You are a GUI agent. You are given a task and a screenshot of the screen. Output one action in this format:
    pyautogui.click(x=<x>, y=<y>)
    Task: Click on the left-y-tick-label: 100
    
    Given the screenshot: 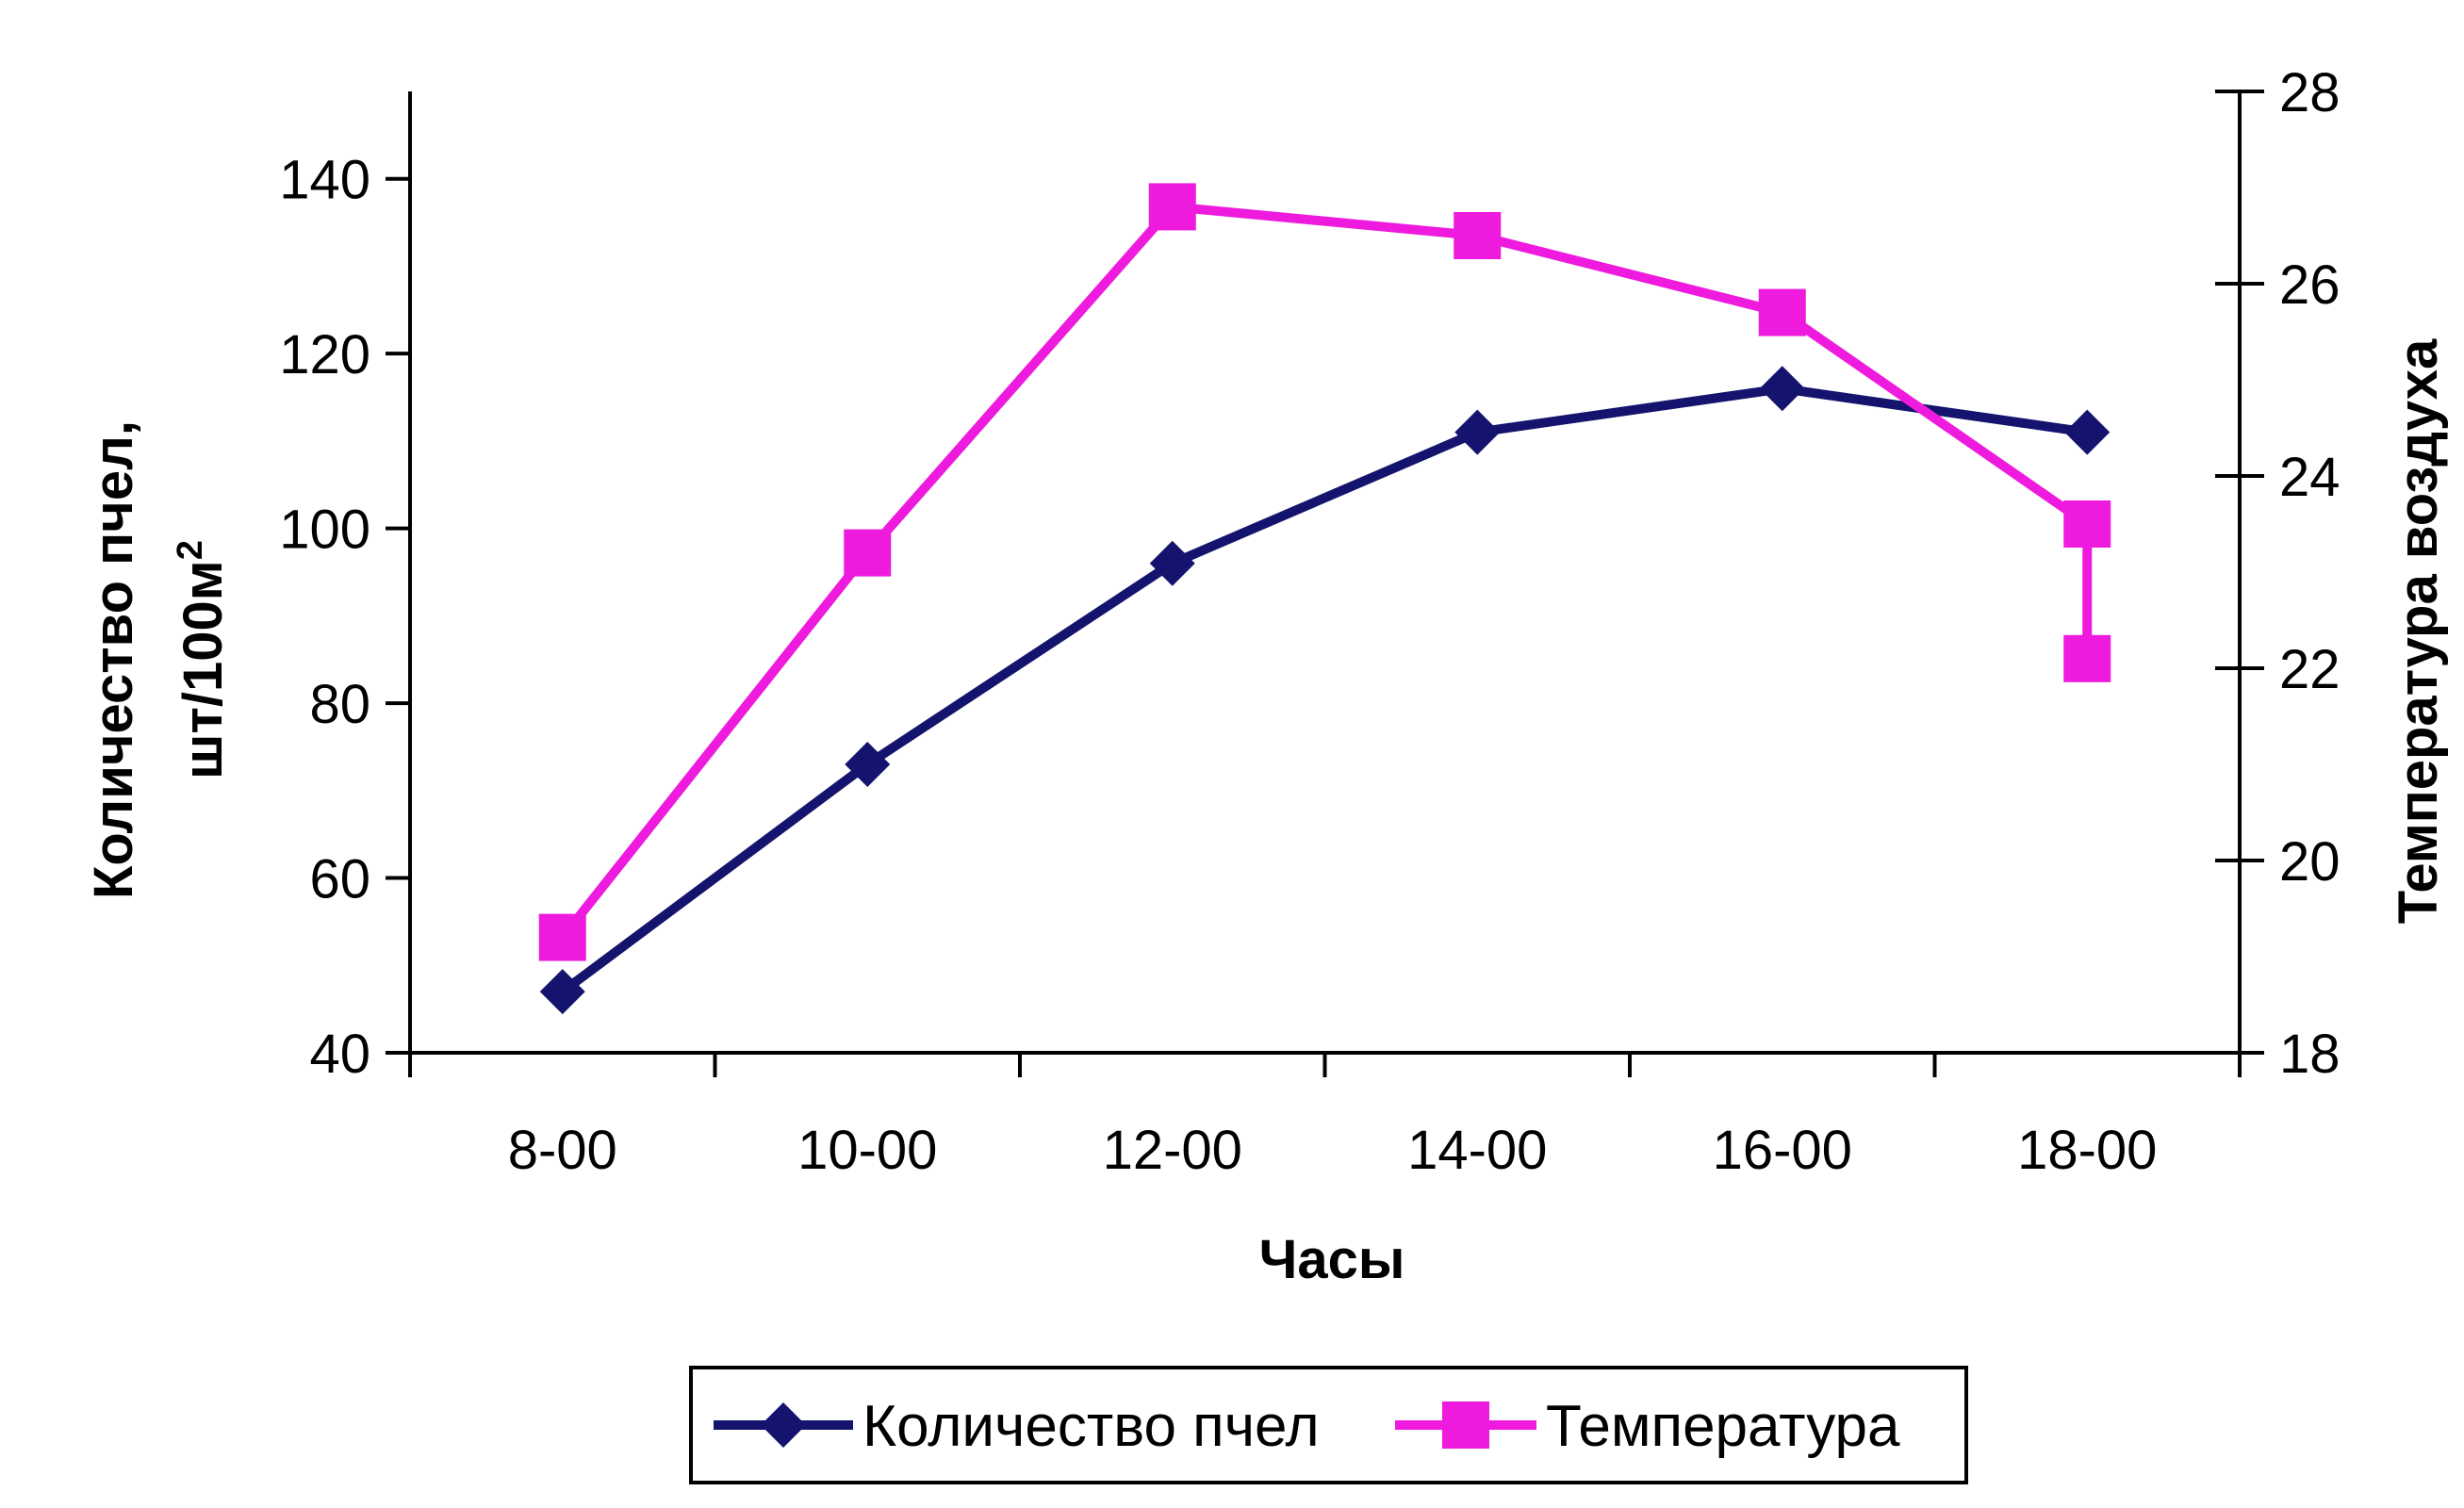 What is the action you would take?
    pyautogui.click(x=324, y=531)
    